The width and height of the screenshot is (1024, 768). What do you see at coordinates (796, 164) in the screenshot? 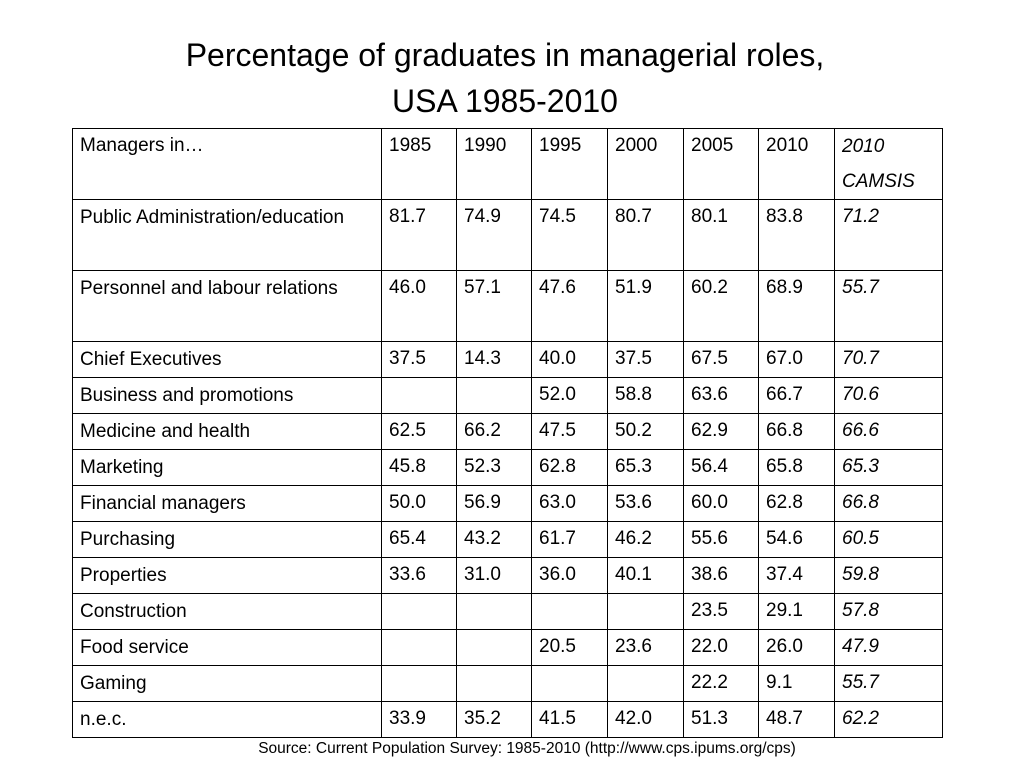
I see `header-year-cell: 2010` at bounding box center [796, 164].